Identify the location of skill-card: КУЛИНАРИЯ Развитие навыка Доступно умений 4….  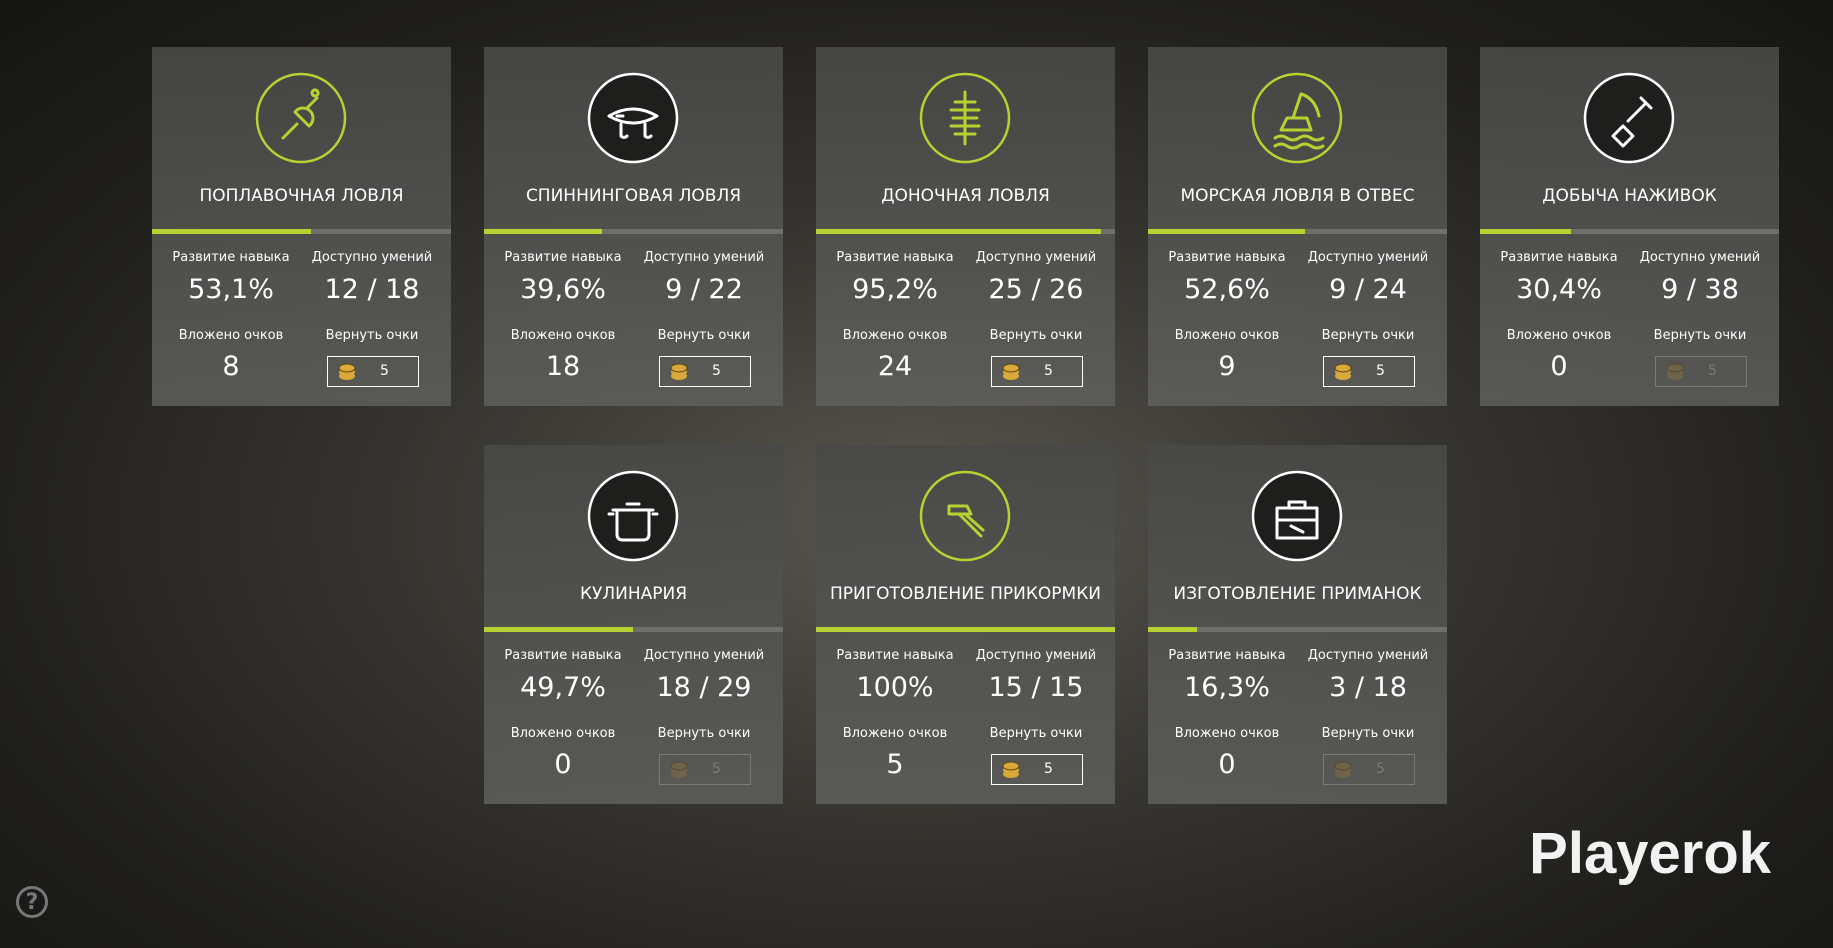
(633, 624).